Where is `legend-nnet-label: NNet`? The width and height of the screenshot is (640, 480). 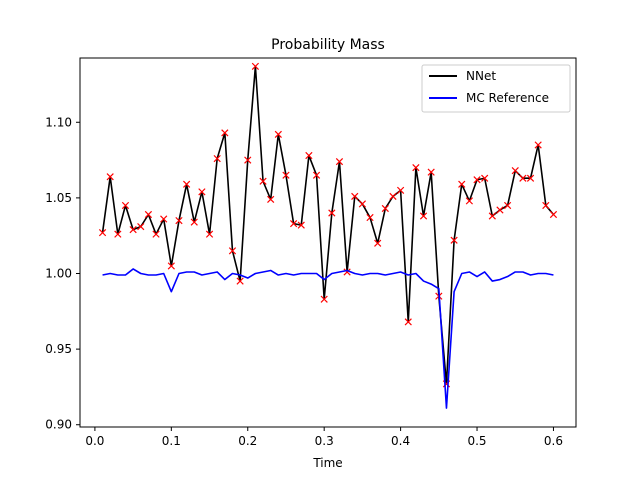
legend-nnet-label: NNet is located at coordinates (481, 76).